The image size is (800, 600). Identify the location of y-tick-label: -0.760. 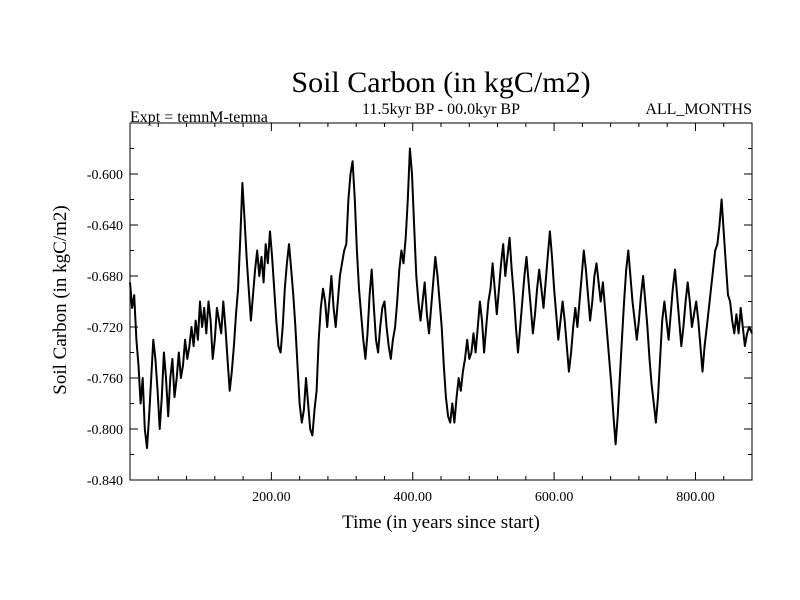
(105, 379).